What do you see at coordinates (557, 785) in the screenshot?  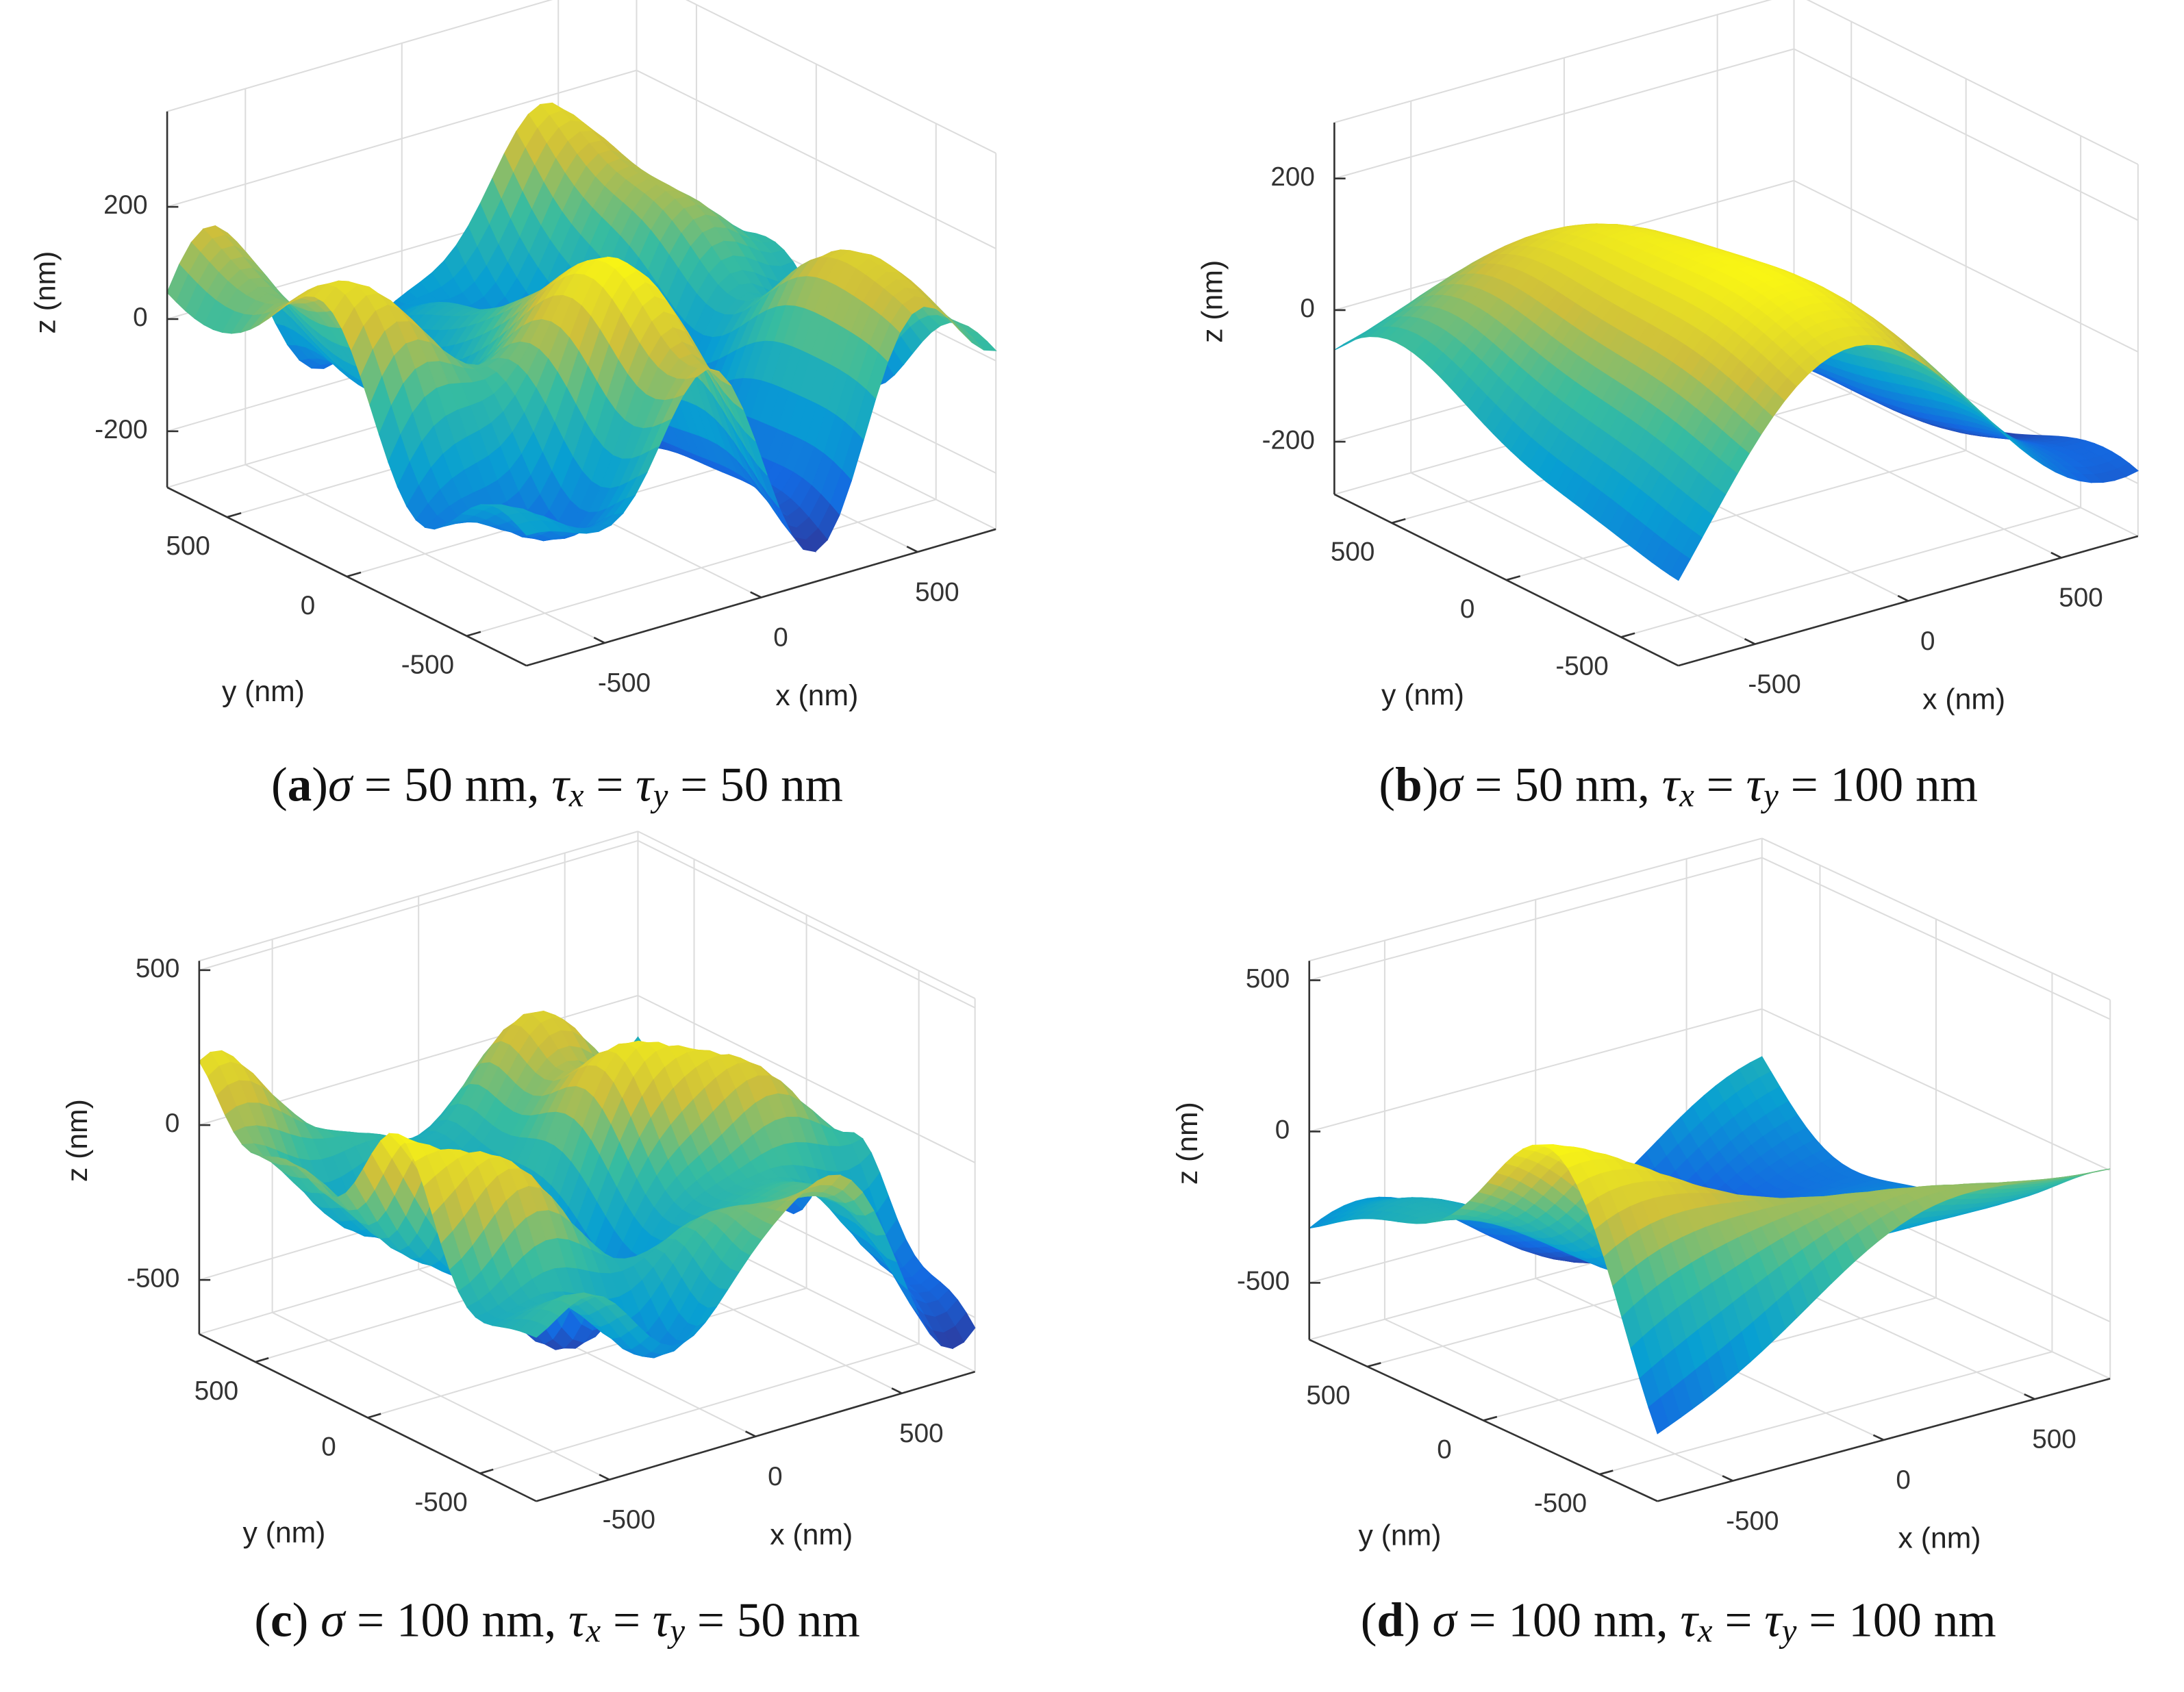 I see `caption: (a)σ = 50 nm, τx = τy = 50 nm` at bounding box center [557, 785].